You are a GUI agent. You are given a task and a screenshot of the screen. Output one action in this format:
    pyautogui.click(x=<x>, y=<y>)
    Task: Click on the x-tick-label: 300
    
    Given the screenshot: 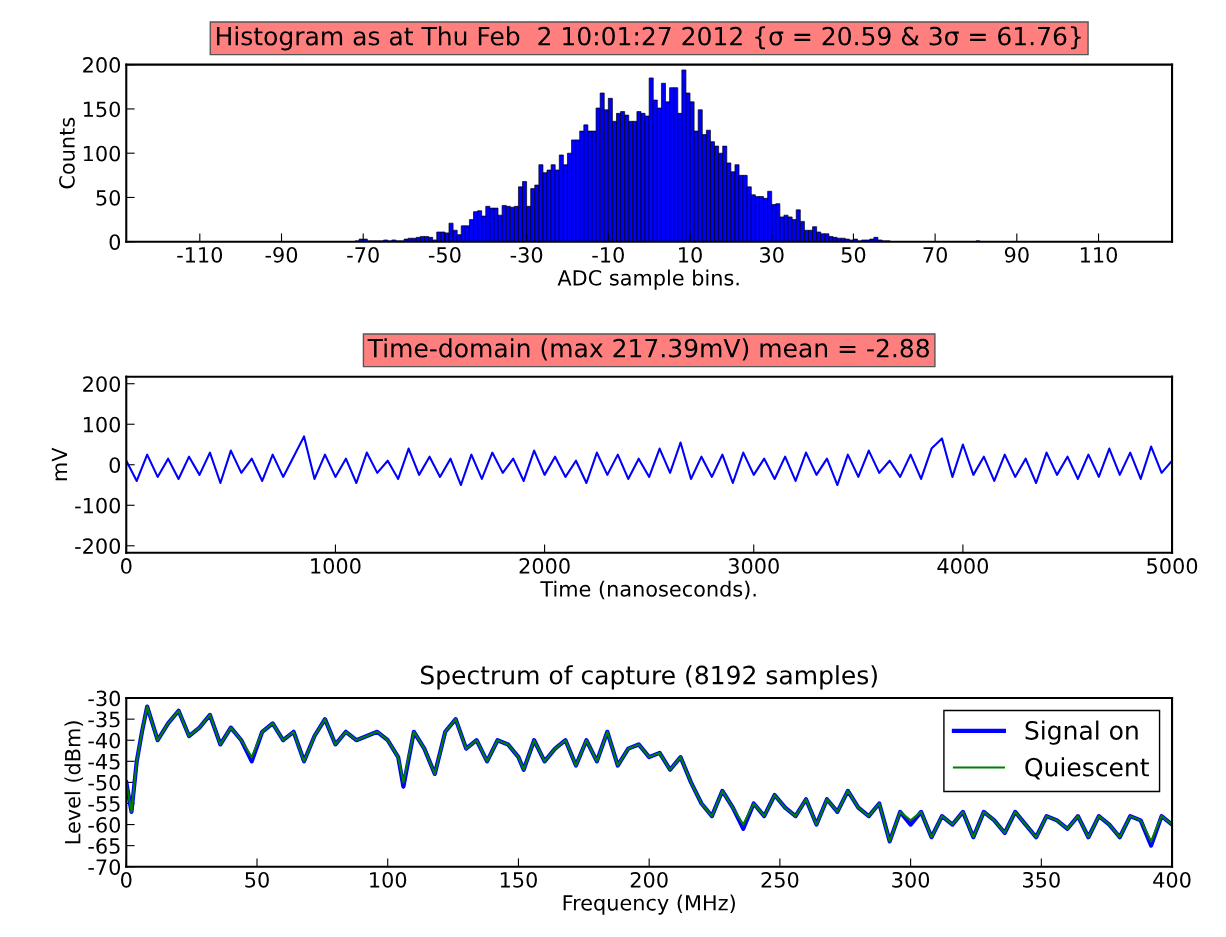 What is the action you would take?
    pyautogui.click(x=911, y=879)
    